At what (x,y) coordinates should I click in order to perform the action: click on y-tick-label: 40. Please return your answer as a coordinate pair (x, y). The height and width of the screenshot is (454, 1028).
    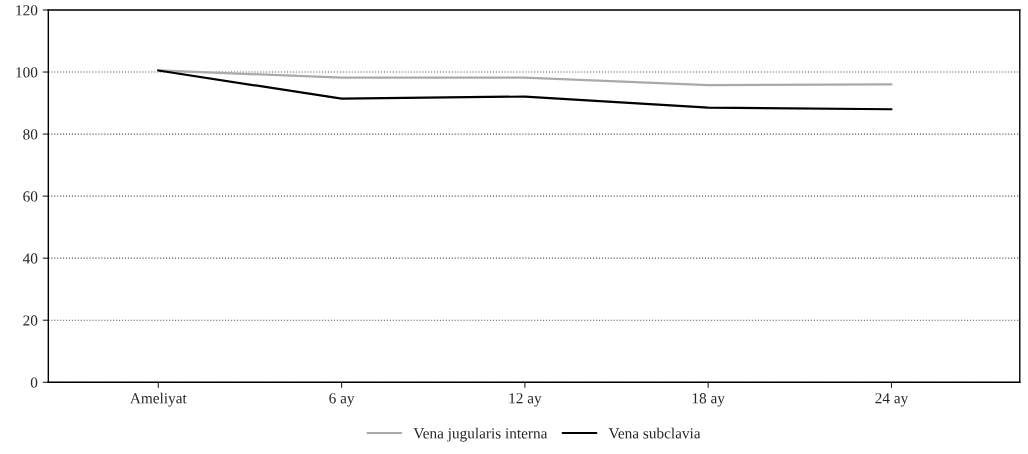
    Looking at the image, I should click on (30, 258).